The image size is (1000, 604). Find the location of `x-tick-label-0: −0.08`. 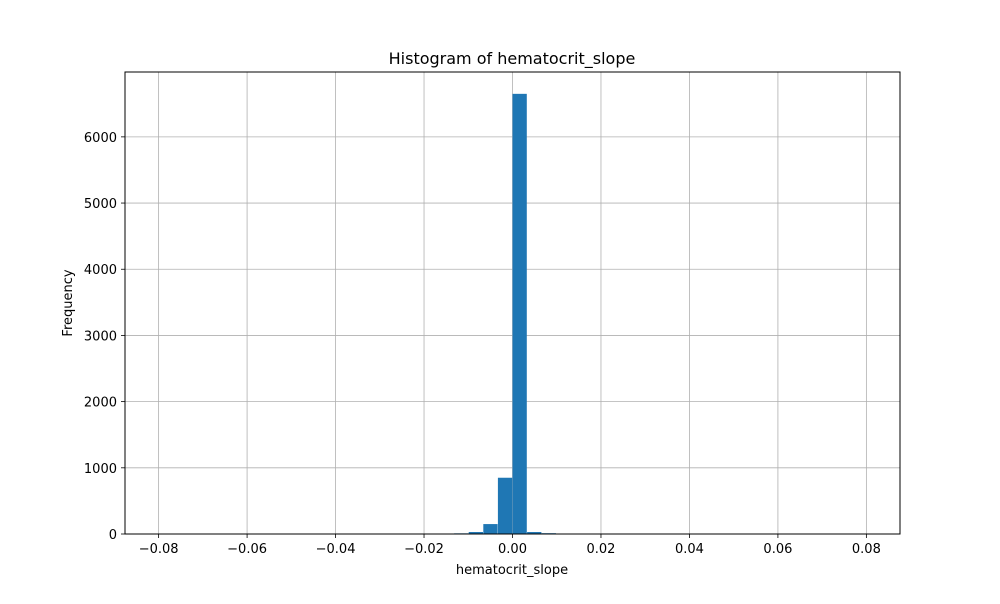

x-tick-label-0: −0.08 is located at coordinates (159, 549).